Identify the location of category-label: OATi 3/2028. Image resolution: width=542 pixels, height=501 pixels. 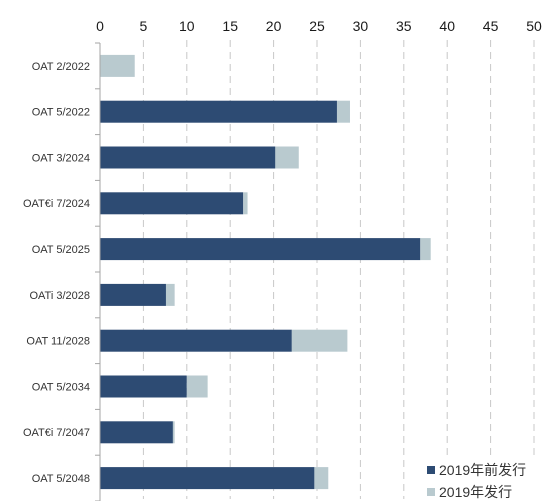
(59, 296).